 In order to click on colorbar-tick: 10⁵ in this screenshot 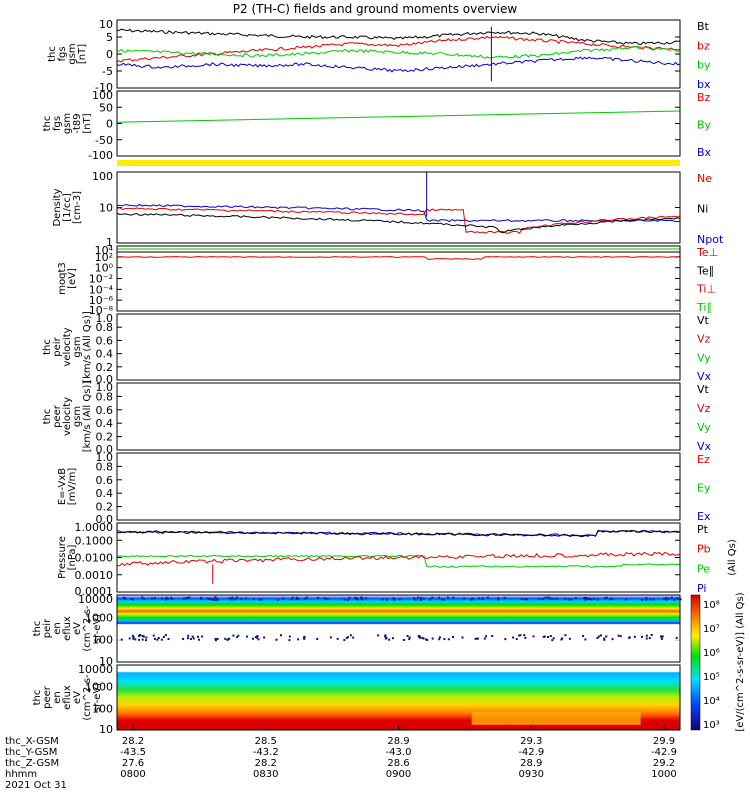, I will do `click(711, 677)`.